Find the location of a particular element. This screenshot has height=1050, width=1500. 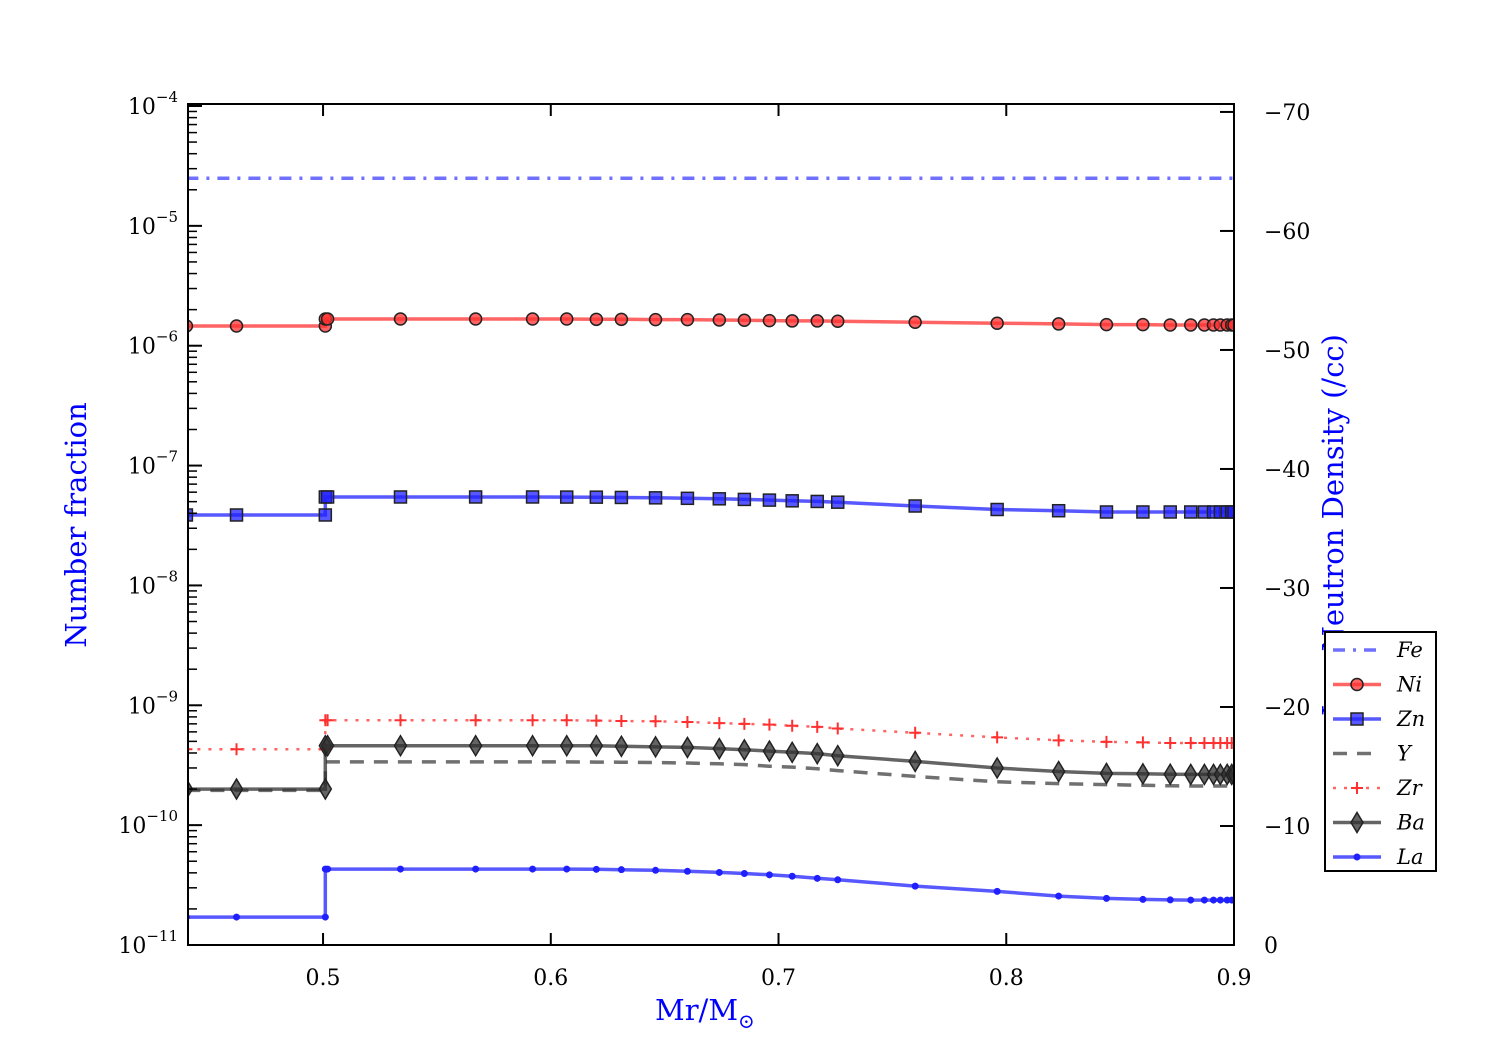

y-right-tick-label: −10 is located at coordinates (1287, 827).